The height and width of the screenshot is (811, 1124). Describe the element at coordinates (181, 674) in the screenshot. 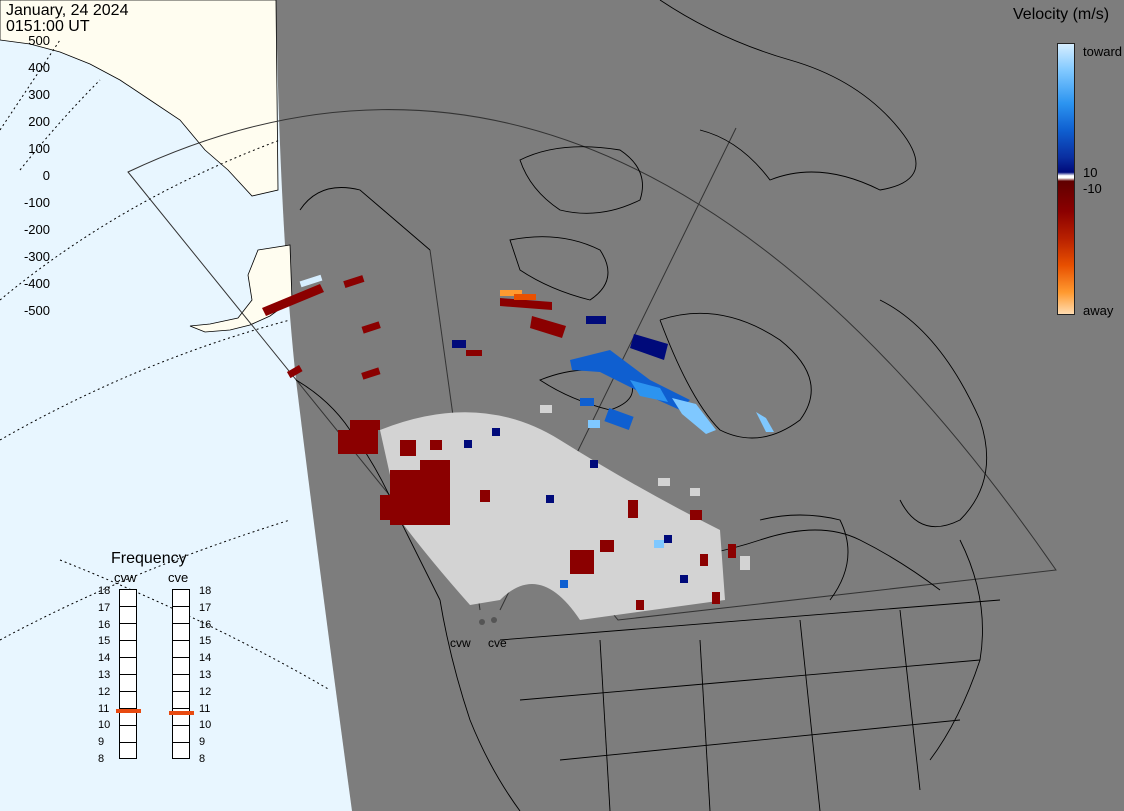

I see `frequency-gauge-cve` at that location.